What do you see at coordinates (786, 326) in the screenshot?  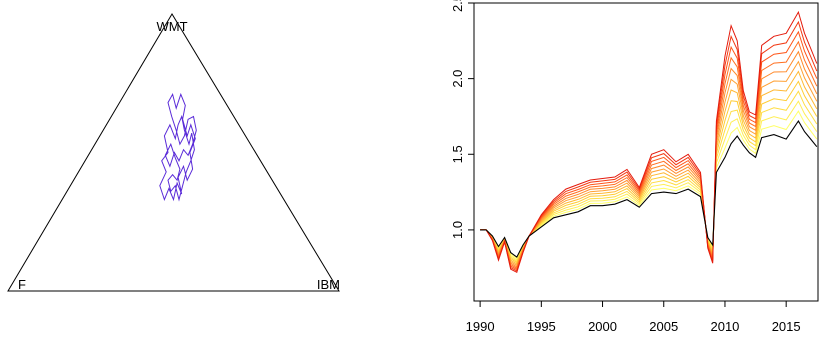 I see `x-tick-label: 2015` at bounding box center [786, 326].